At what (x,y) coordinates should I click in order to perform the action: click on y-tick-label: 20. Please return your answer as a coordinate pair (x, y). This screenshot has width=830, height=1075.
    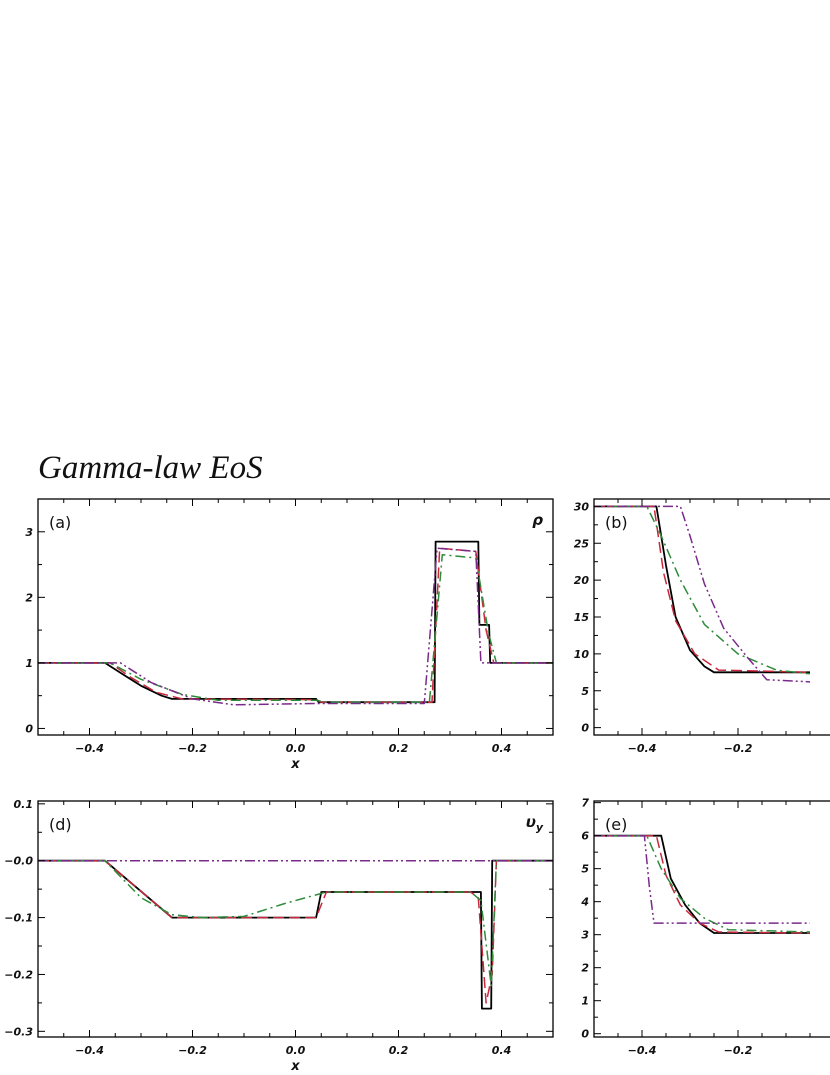
    Looking at the image, I should click on (582, 580).